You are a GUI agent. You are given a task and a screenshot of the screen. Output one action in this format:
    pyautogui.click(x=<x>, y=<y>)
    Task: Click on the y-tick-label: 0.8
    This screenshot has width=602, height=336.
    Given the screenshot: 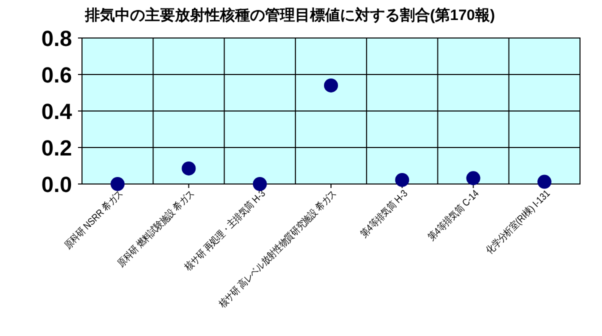 What is the action you would take?
    pyautogui.click(x=56, y=38)
    